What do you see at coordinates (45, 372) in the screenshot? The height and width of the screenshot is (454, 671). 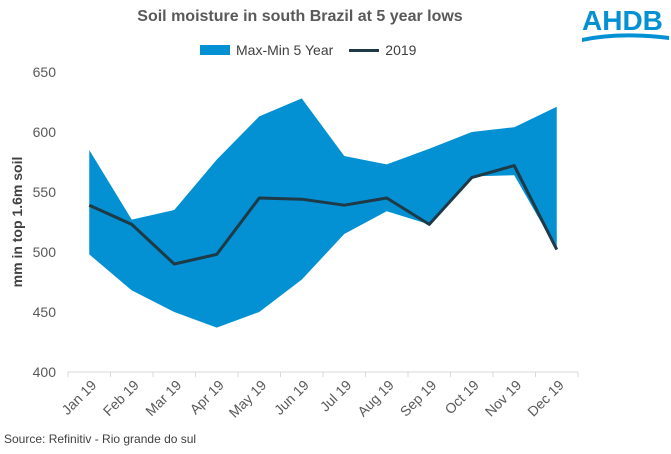 I see `y-tick-label: 400` at bounding box center [45, 372].